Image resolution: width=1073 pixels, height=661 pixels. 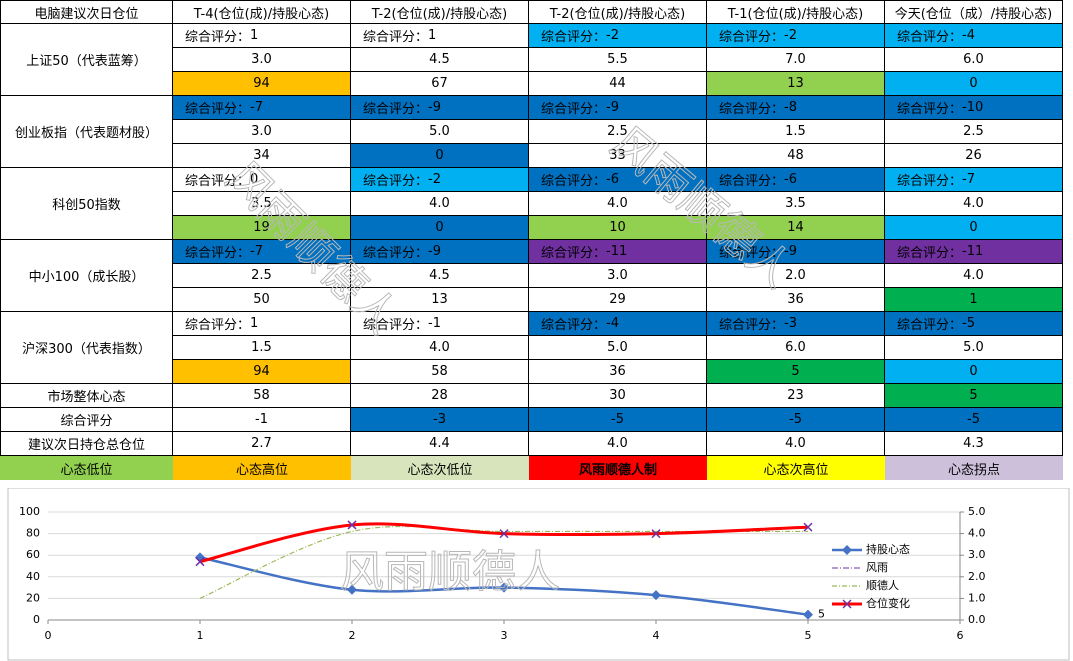 What do you see at coordinates (796, 396) in the screenshot?
I see `summary-cell: 23` at bounding box center [796, 396].